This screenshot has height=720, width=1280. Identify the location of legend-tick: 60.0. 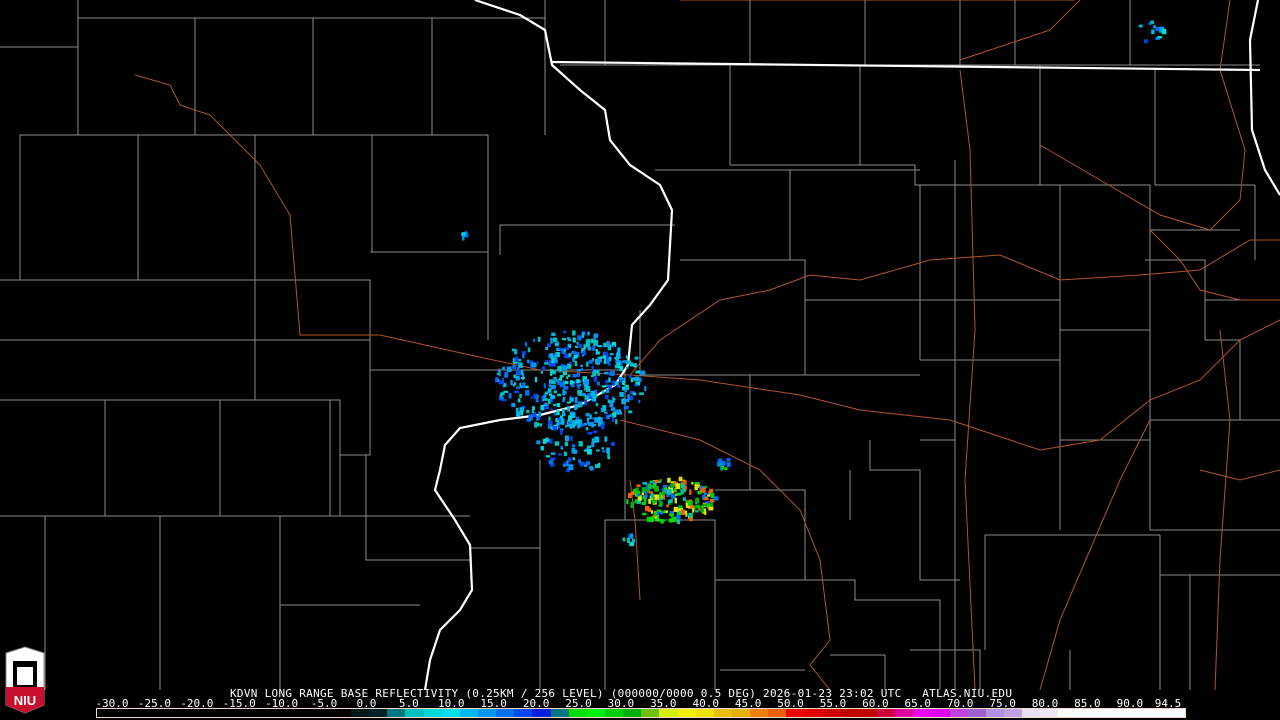
(875, 703).